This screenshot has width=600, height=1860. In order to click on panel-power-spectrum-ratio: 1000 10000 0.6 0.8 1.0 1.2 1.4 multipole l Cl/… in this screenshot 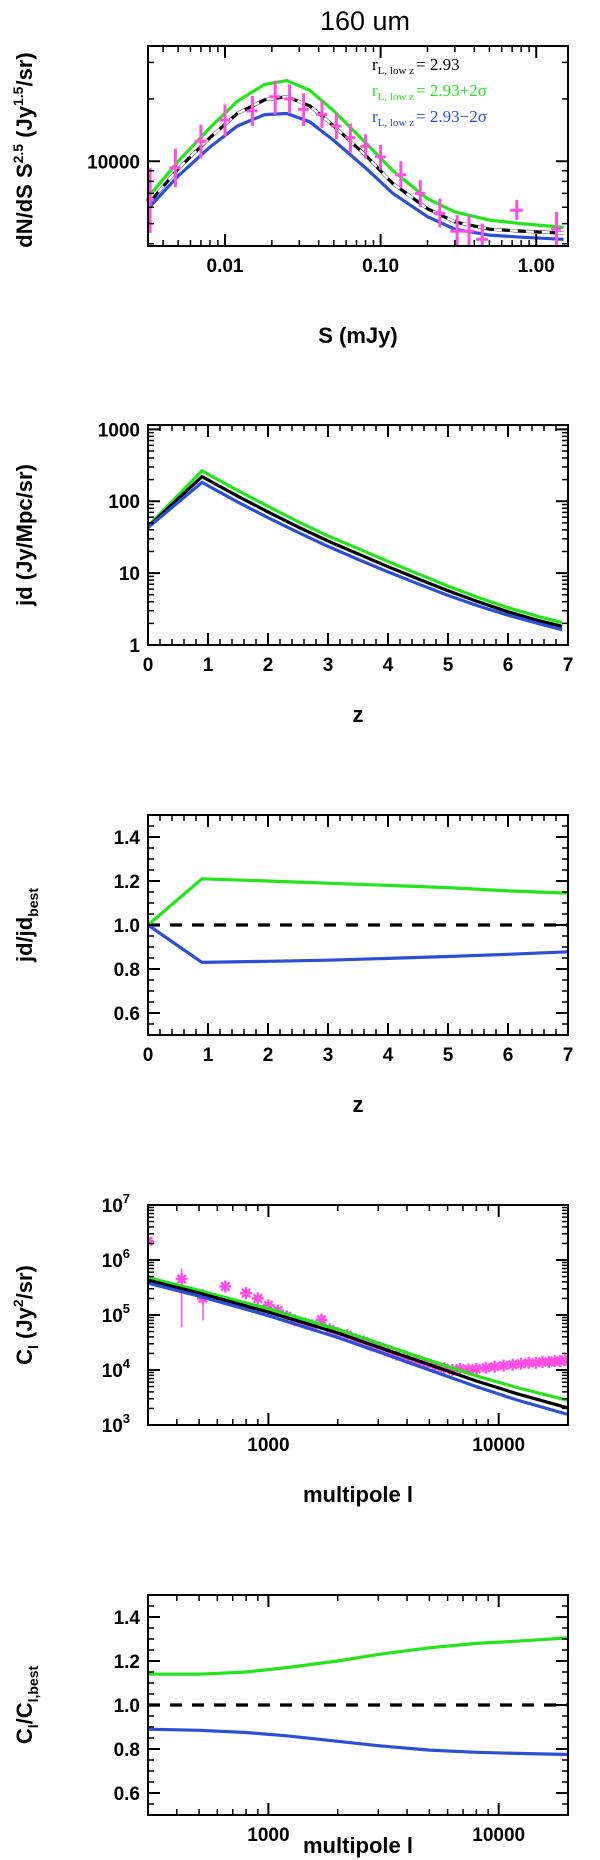, I will do `click(290, 1726)`.